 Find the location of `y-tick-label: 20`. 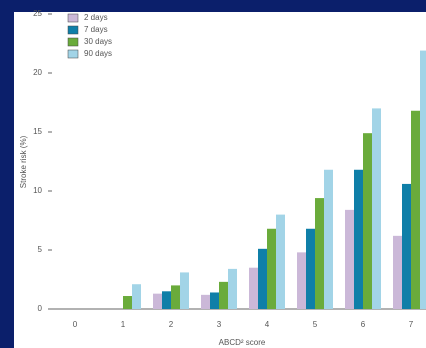

y-tick-label: 20 is located at coordinates (37, 72).